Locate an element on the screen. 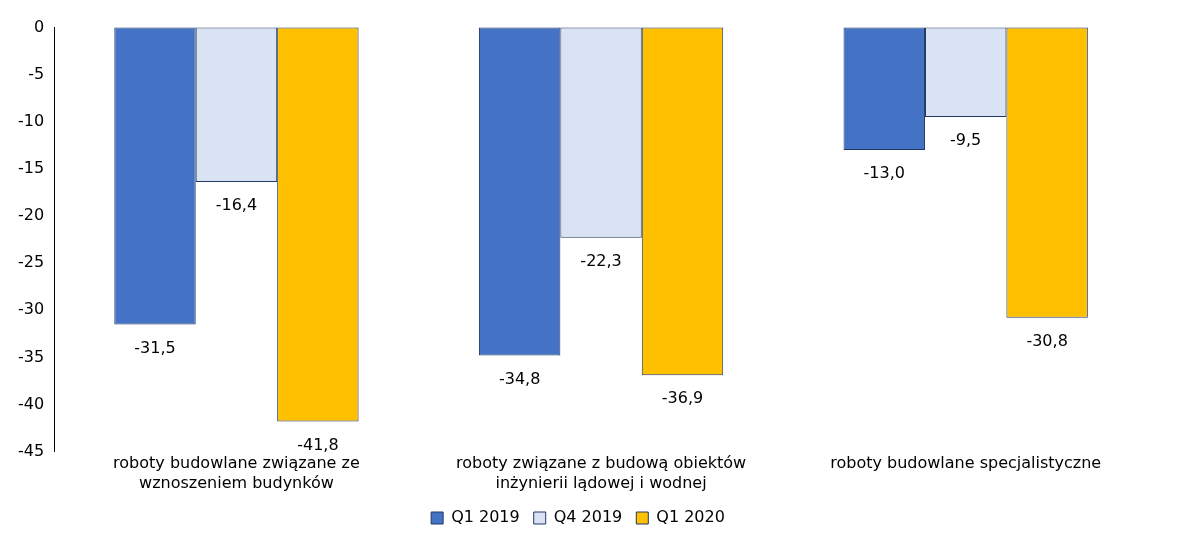 Image resolution: width=1177 pixels, height=545 pixels. x-tick-label: roboty związane z budową obiektów inżynierii lądowej i wodnej is located at coordinates (601, 472).